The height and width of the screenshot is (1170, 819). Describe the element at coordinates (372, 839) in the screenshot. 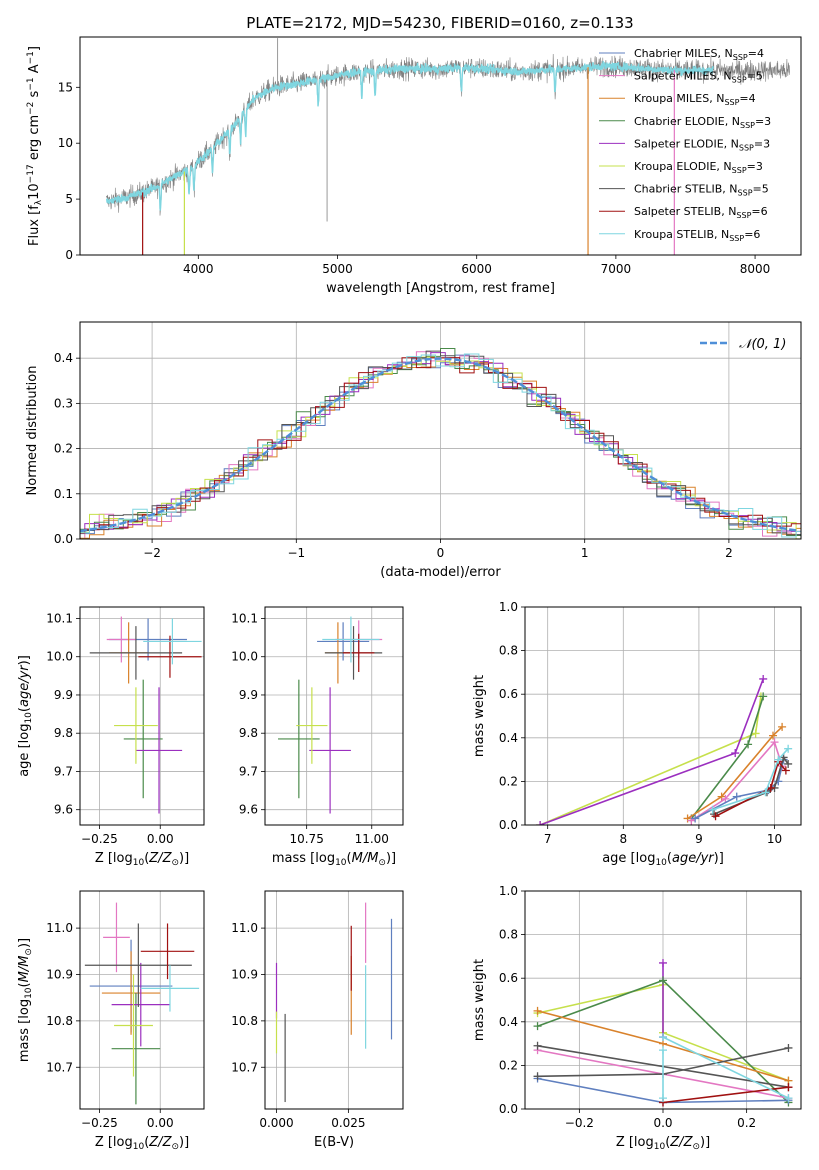

I see `x-tick-label-1: 11.00` at that location.